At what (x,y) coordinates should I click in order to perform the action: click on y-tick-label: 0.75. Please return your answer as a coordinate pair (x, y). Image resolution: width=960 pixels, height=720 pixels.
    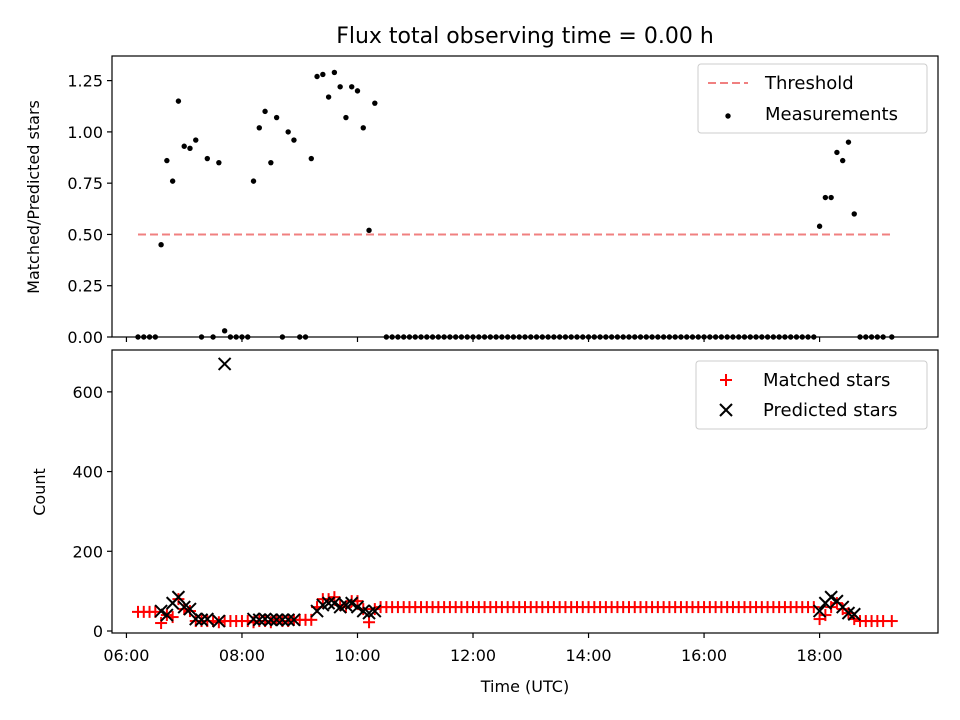
    Looking at the image, I should click on (85, 183).